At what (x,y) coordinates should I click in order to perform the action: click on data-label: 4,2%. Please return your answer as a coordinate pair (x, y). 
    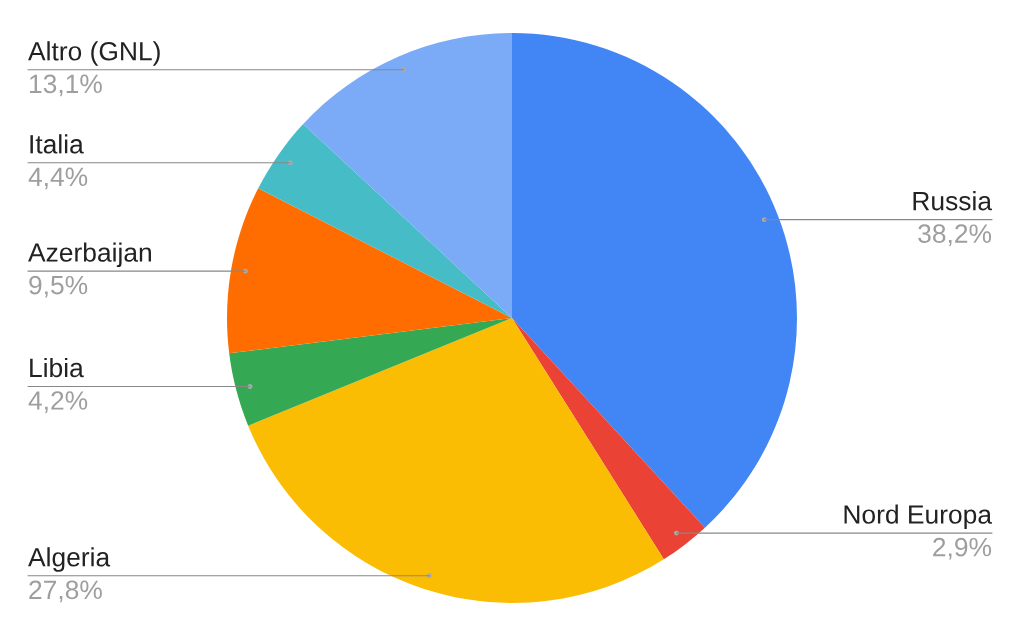
    Looking at the image, I should click on (58, 402).